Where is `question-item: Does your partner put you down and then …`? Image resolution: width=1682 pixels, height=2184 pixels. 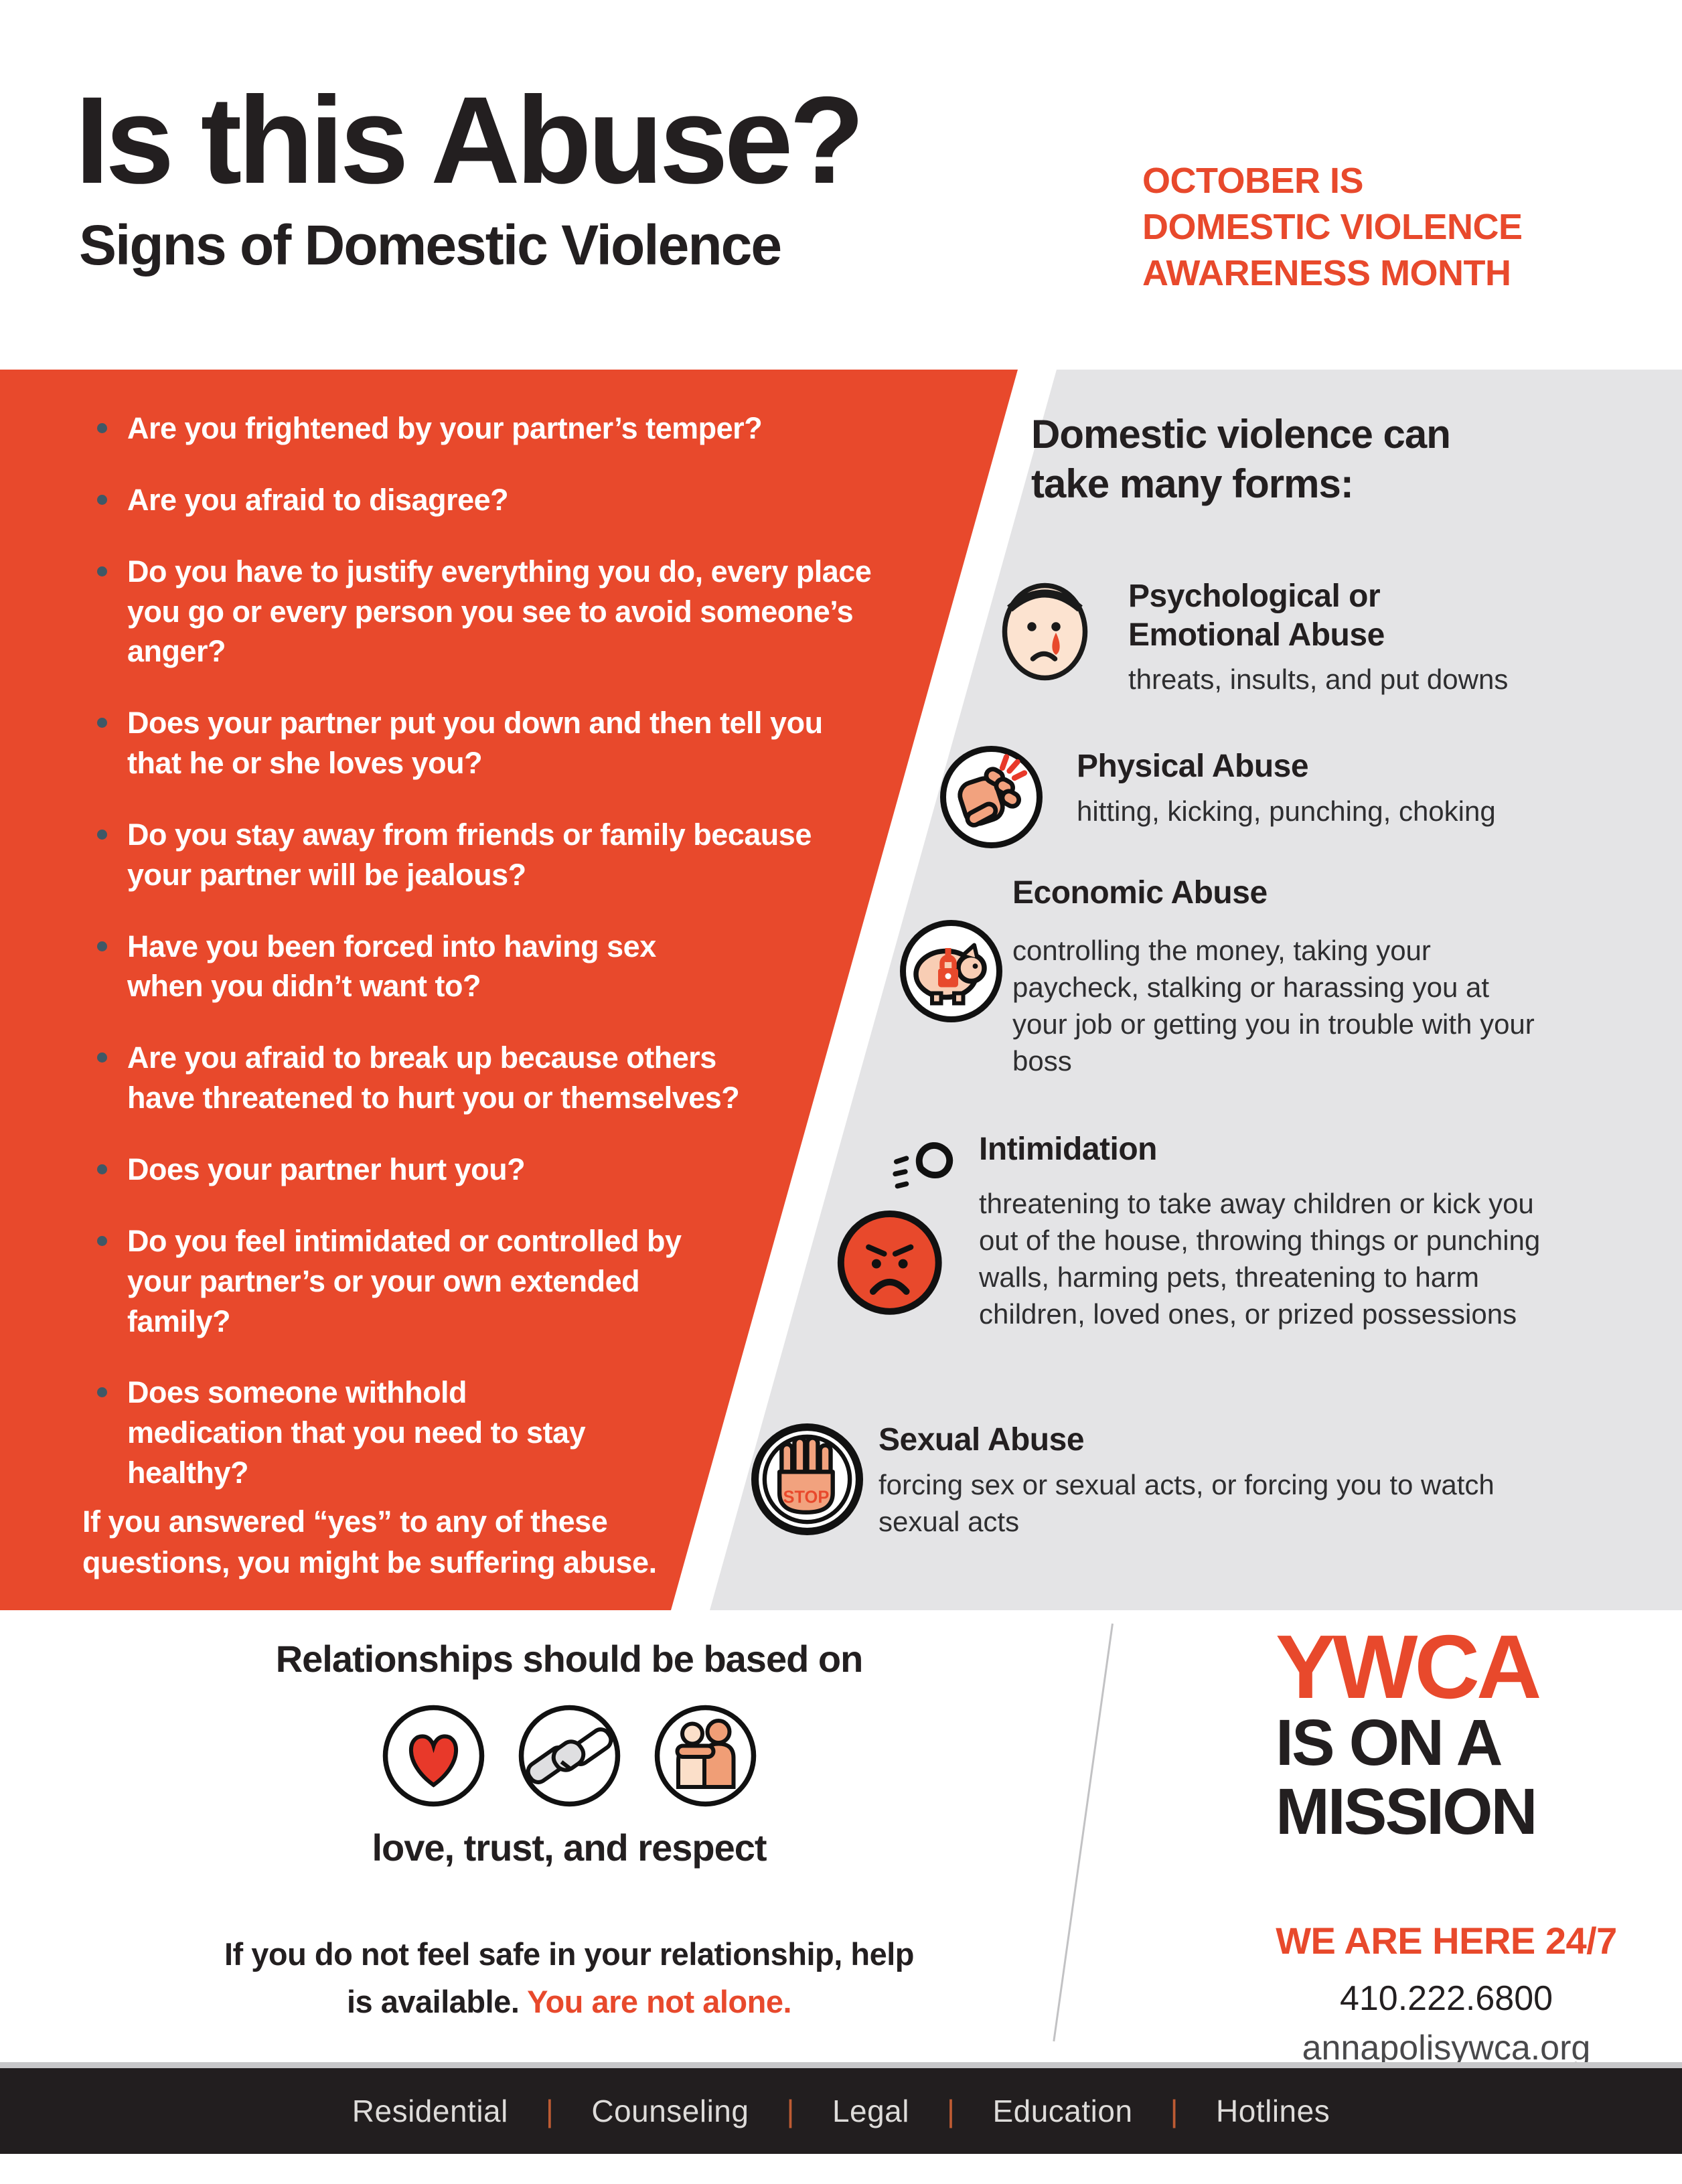 question-item: Does your partner put you down and then … is located at coordinates (466, 743).